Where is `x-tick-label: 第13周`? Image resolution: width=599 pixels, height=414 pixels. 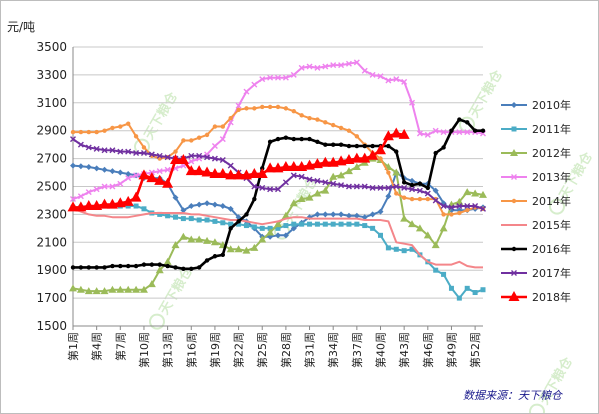
x-tick-label: 第13周 is located at coordinates (168, 350).